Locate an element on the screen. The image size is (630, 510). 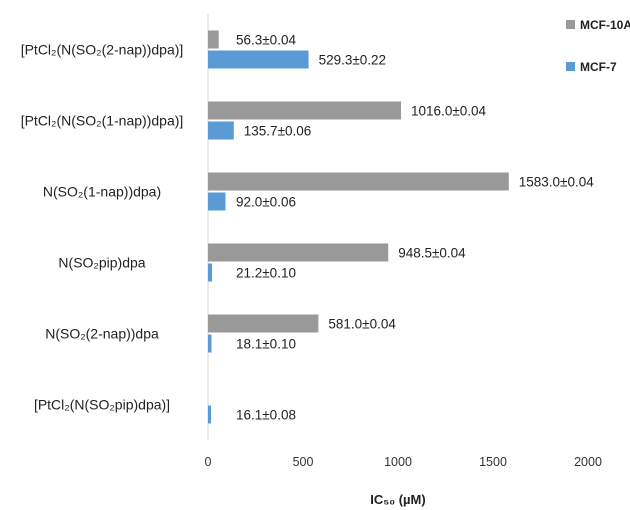
category-label: N(SO₂(1-nap))dpa) is located at coordinates (102, 192).